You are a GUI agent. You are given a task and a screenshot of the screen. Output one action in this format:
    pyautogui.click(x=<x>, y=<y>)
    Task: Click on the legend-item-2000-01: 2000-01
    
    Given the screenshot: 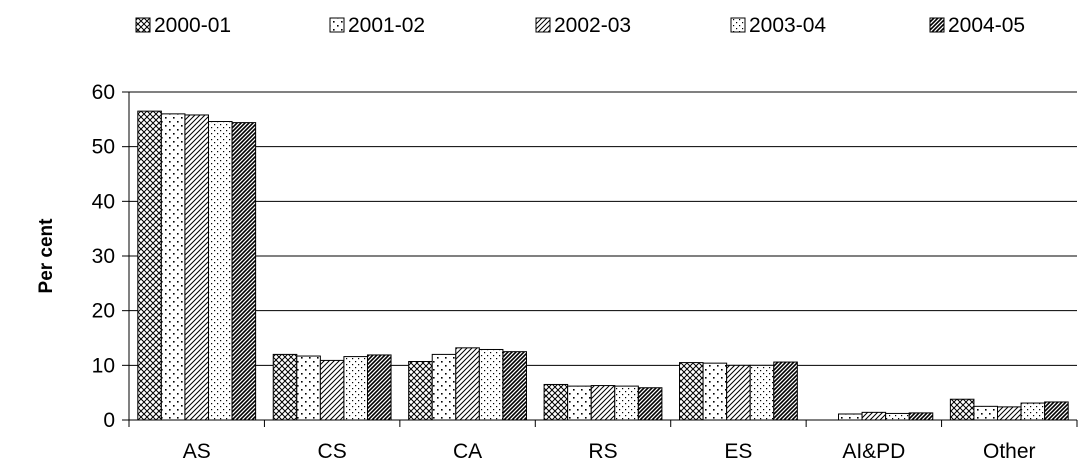 What is the action you would take?
    pyautogui.click(x=183, y=25)
    